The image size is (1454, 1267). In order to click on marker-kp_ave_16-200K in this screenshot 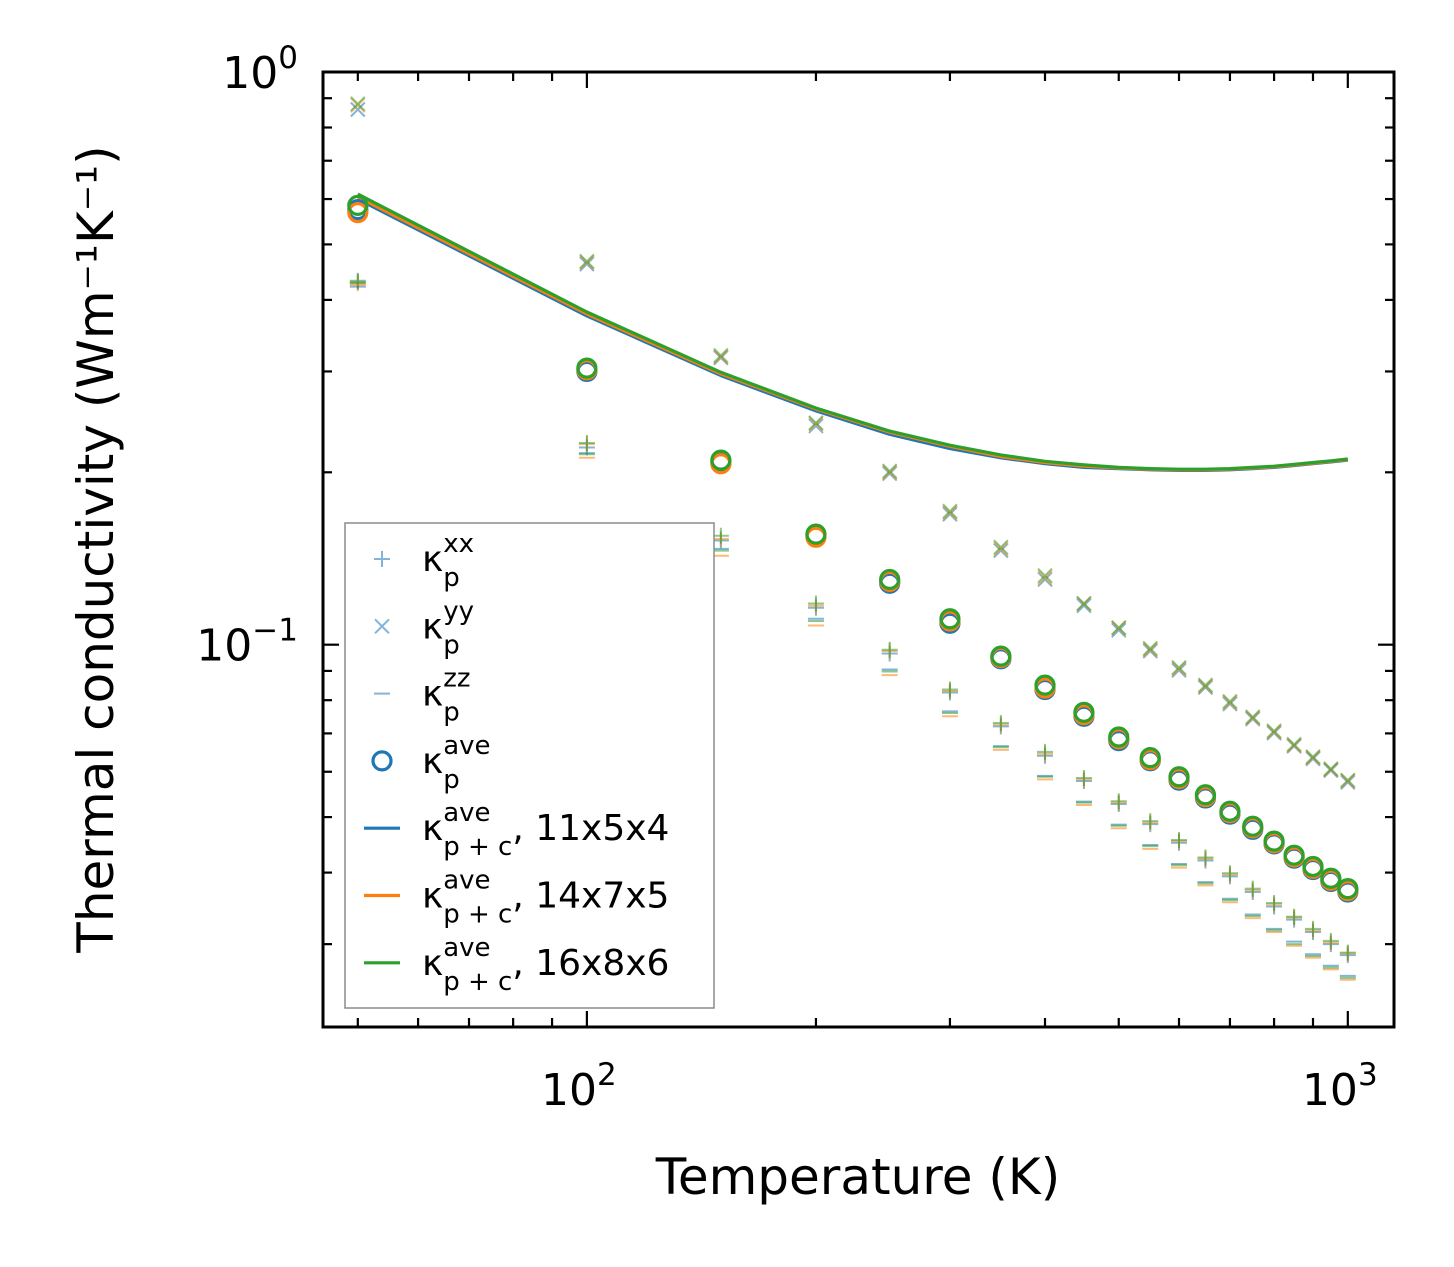, I will do `click(816, 534)`.